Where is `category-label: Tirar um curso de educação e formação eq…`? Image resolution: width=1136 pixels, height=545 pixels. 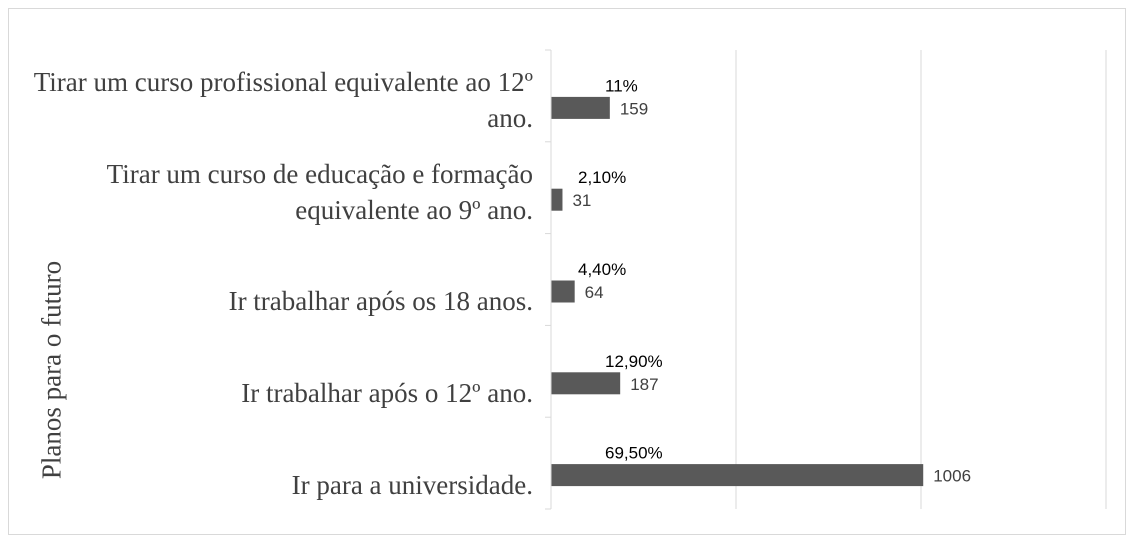
category-label: Tirar um curso de educação e formação eq… is located at coordinates (277, 185).